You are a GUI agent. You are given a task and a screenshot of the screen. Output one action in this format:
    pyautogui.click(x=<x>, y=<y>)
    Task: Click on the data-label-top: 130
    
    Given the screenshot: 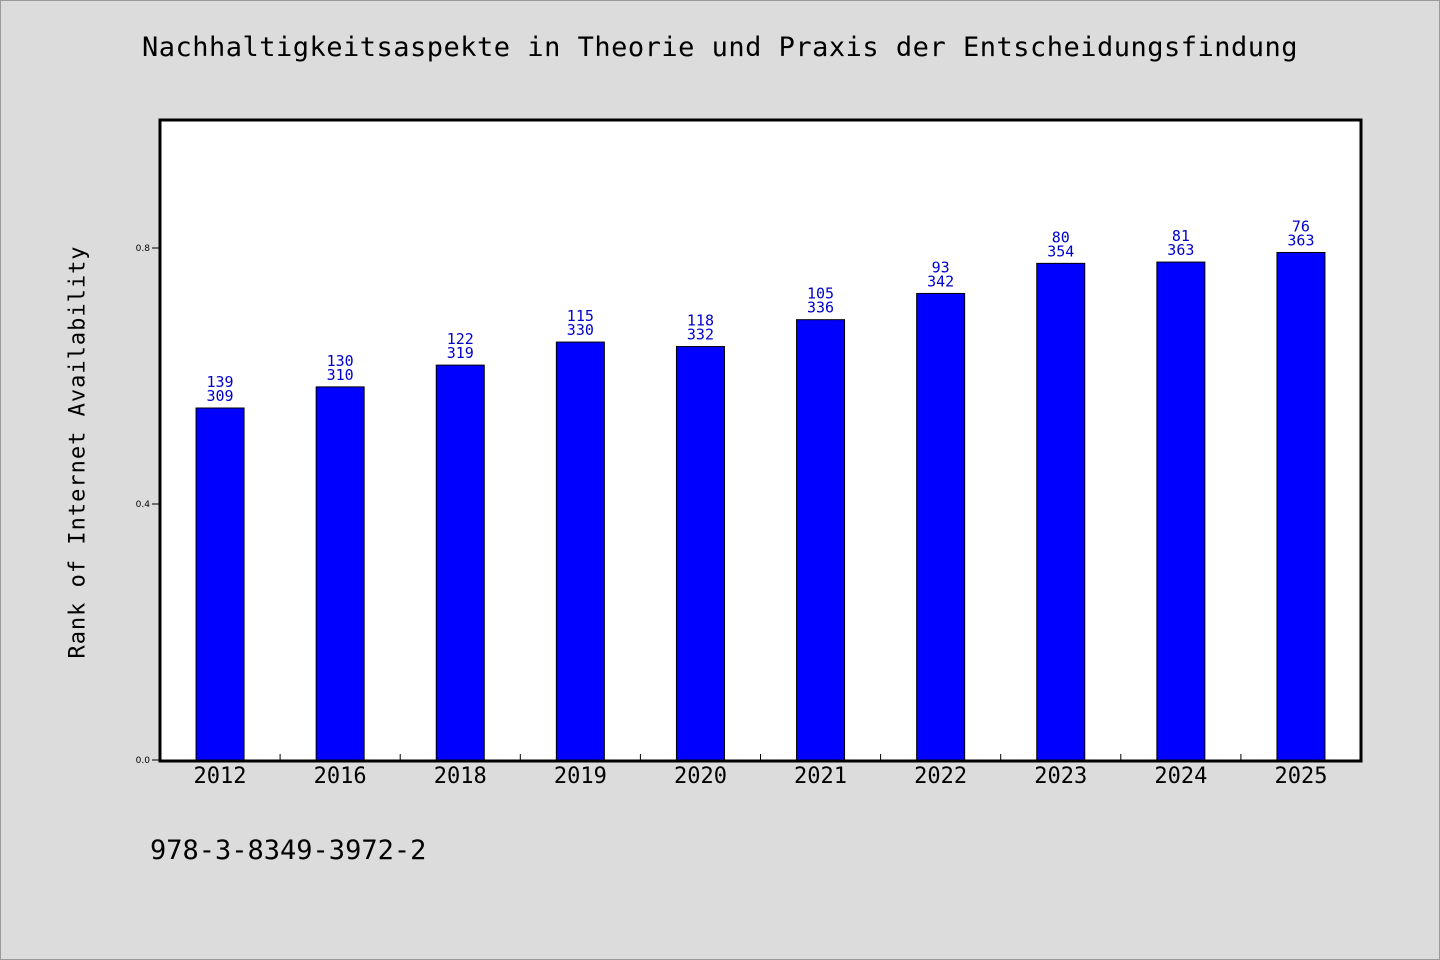 What is the action you would take?
    pyautogui.click(x=340, y=361)
    